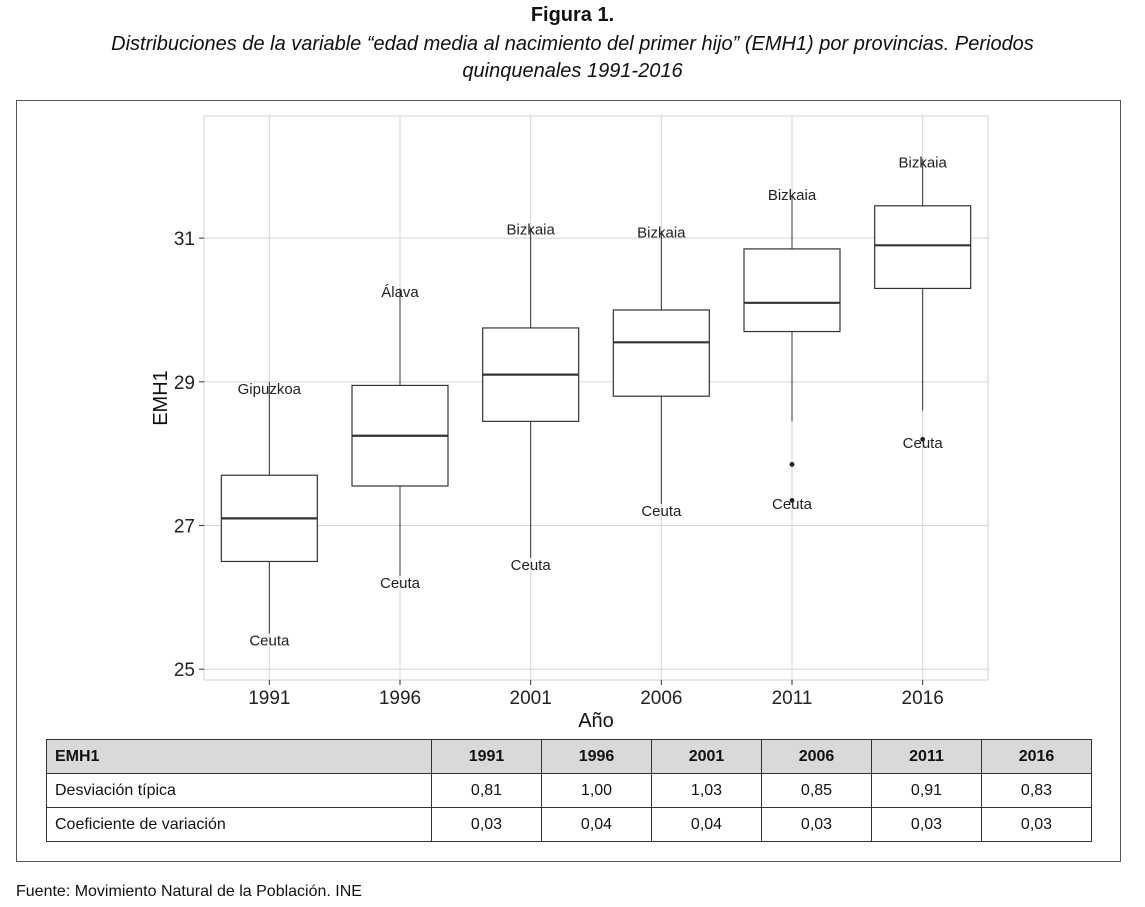  What do you see at coordinates (184, 239) in the screenshot?
I see `y-tick-label: 31` at bounding box center [184, 239].